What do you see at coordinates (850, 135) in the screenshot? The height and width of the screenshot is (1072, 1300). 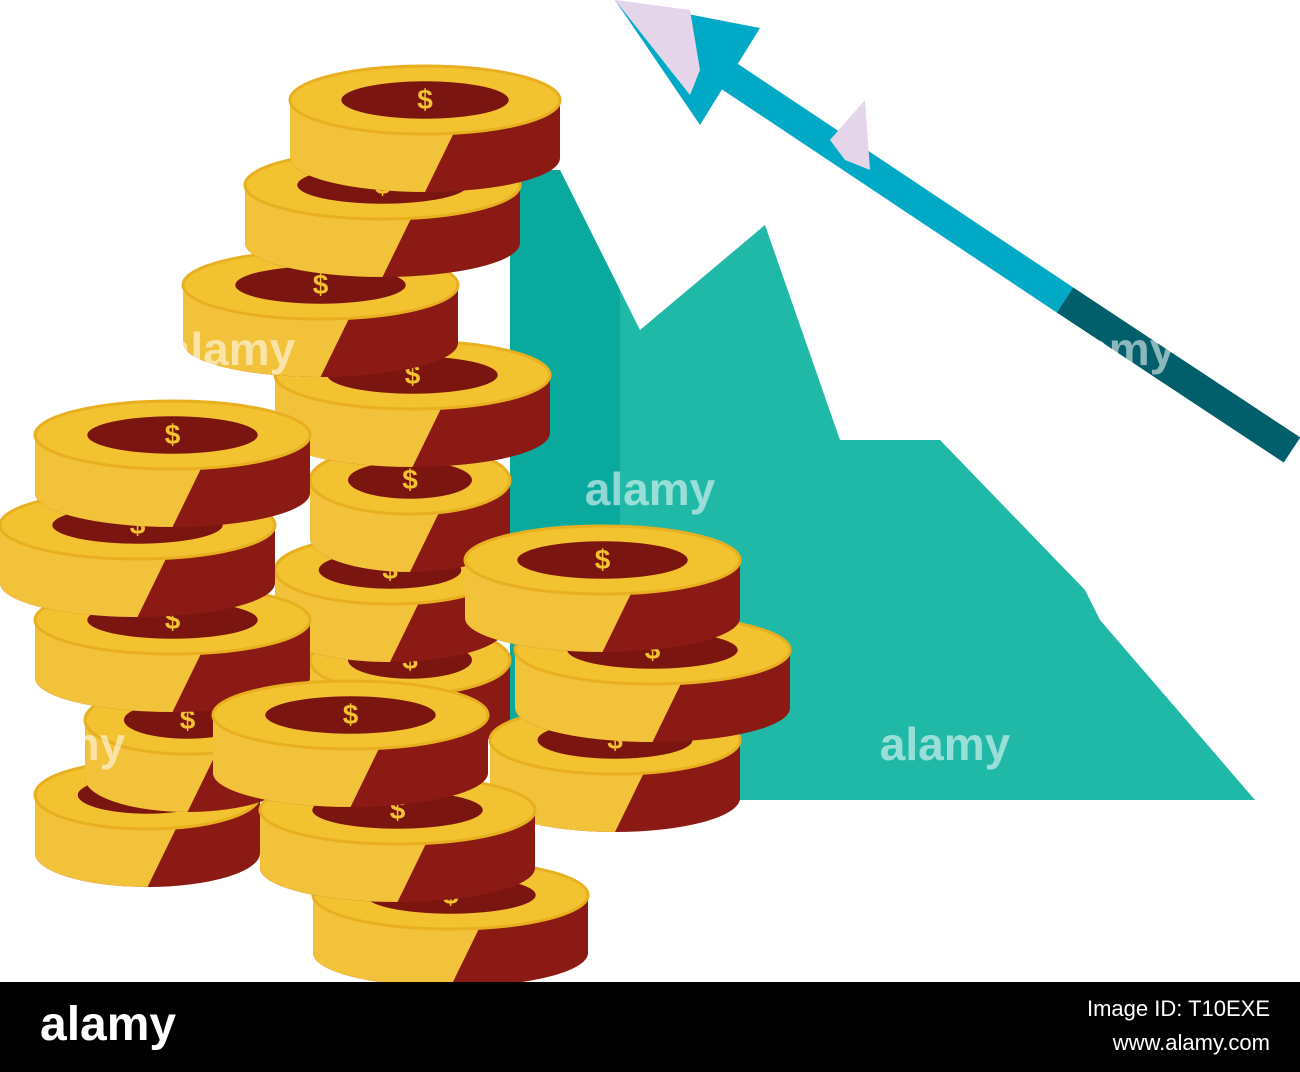 I see `arrow-break` at bounding box center [850, 135].